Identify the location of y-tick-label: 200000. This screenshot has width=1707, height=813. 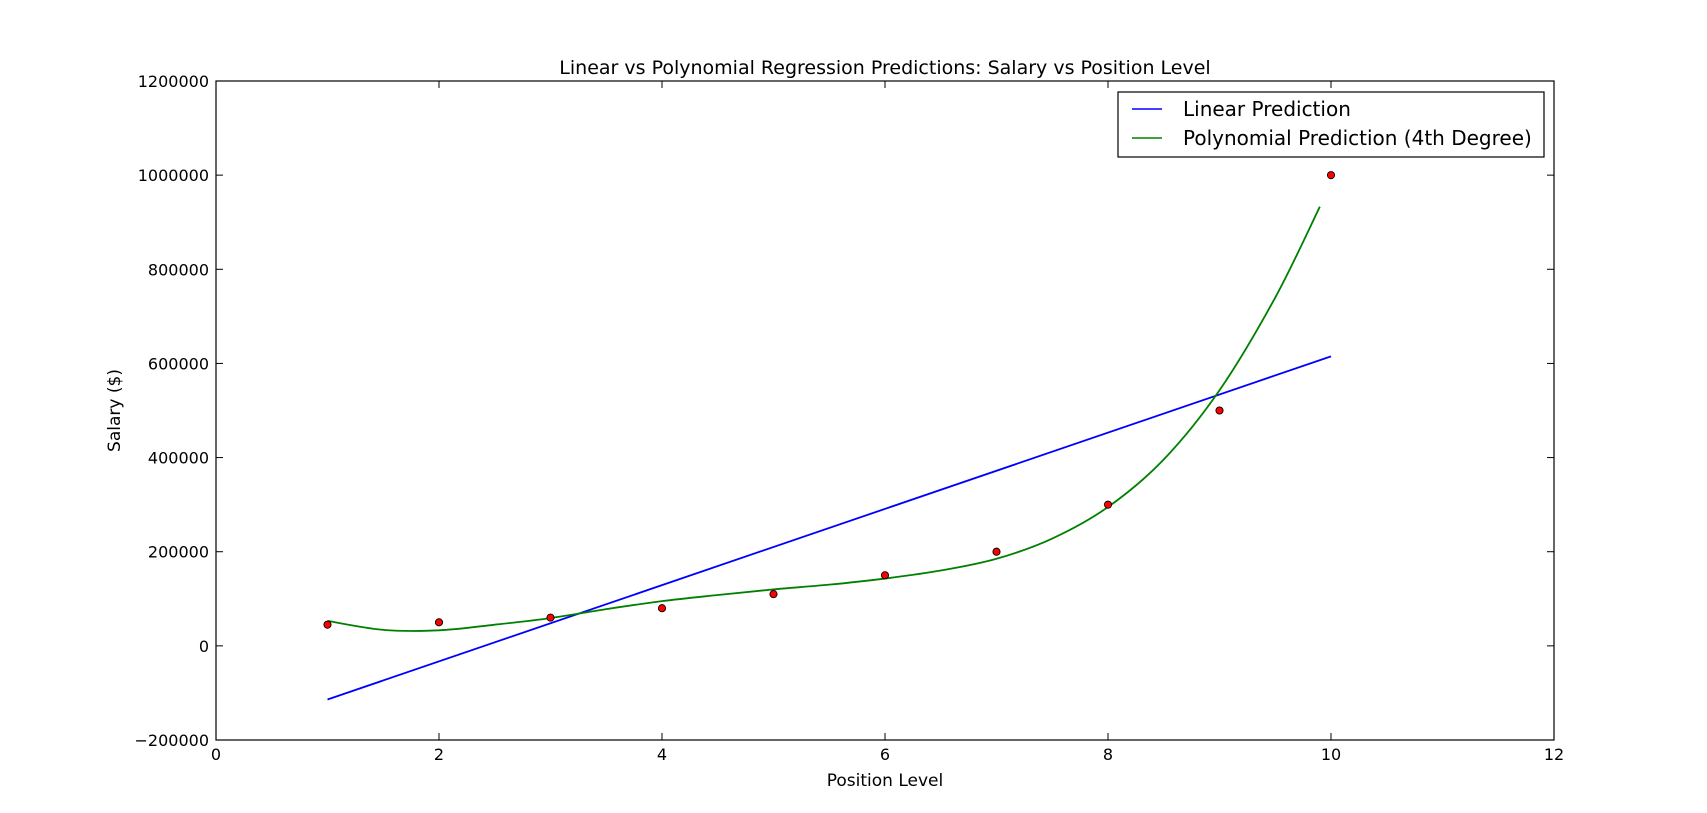
(178, 552).